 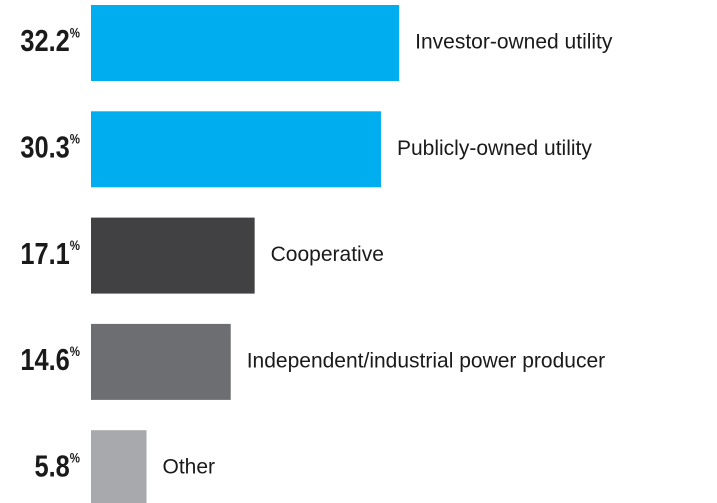 I want to click on category-label: Other, so click(x=189, y=467).